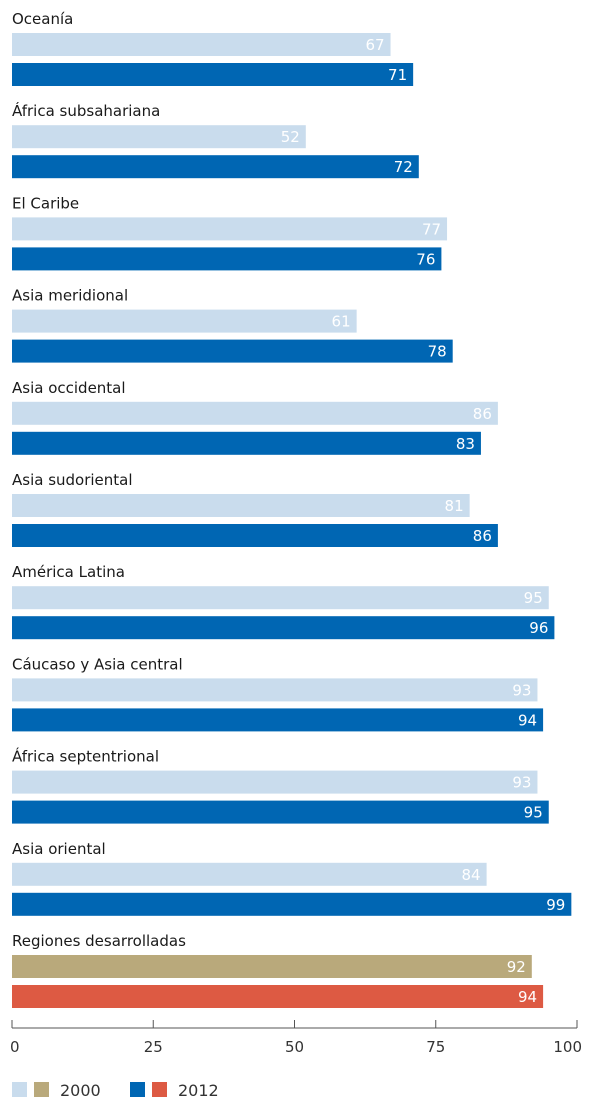  I want to click on data-label: 96, so click(538, 628).